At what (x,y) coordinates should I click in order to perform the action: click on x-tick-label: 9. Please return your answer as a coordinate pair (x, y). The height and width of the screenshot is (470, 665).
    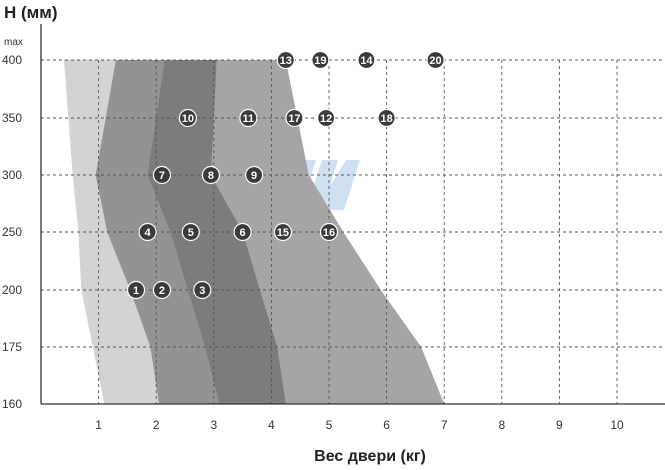
    Looking at the image, I should click on (559, 425).